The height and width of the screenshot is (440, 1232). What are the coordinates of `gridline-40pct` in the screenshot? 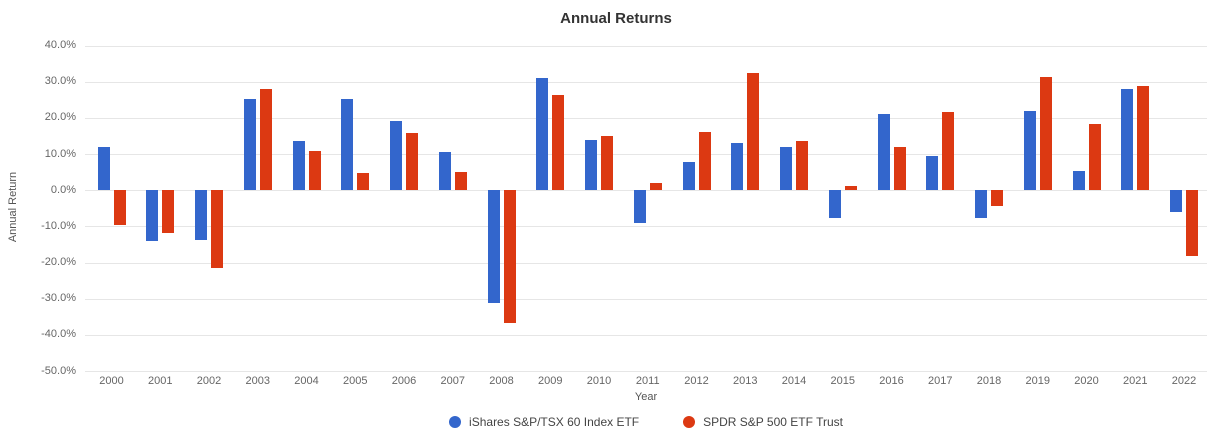 It's located at (646, 46).